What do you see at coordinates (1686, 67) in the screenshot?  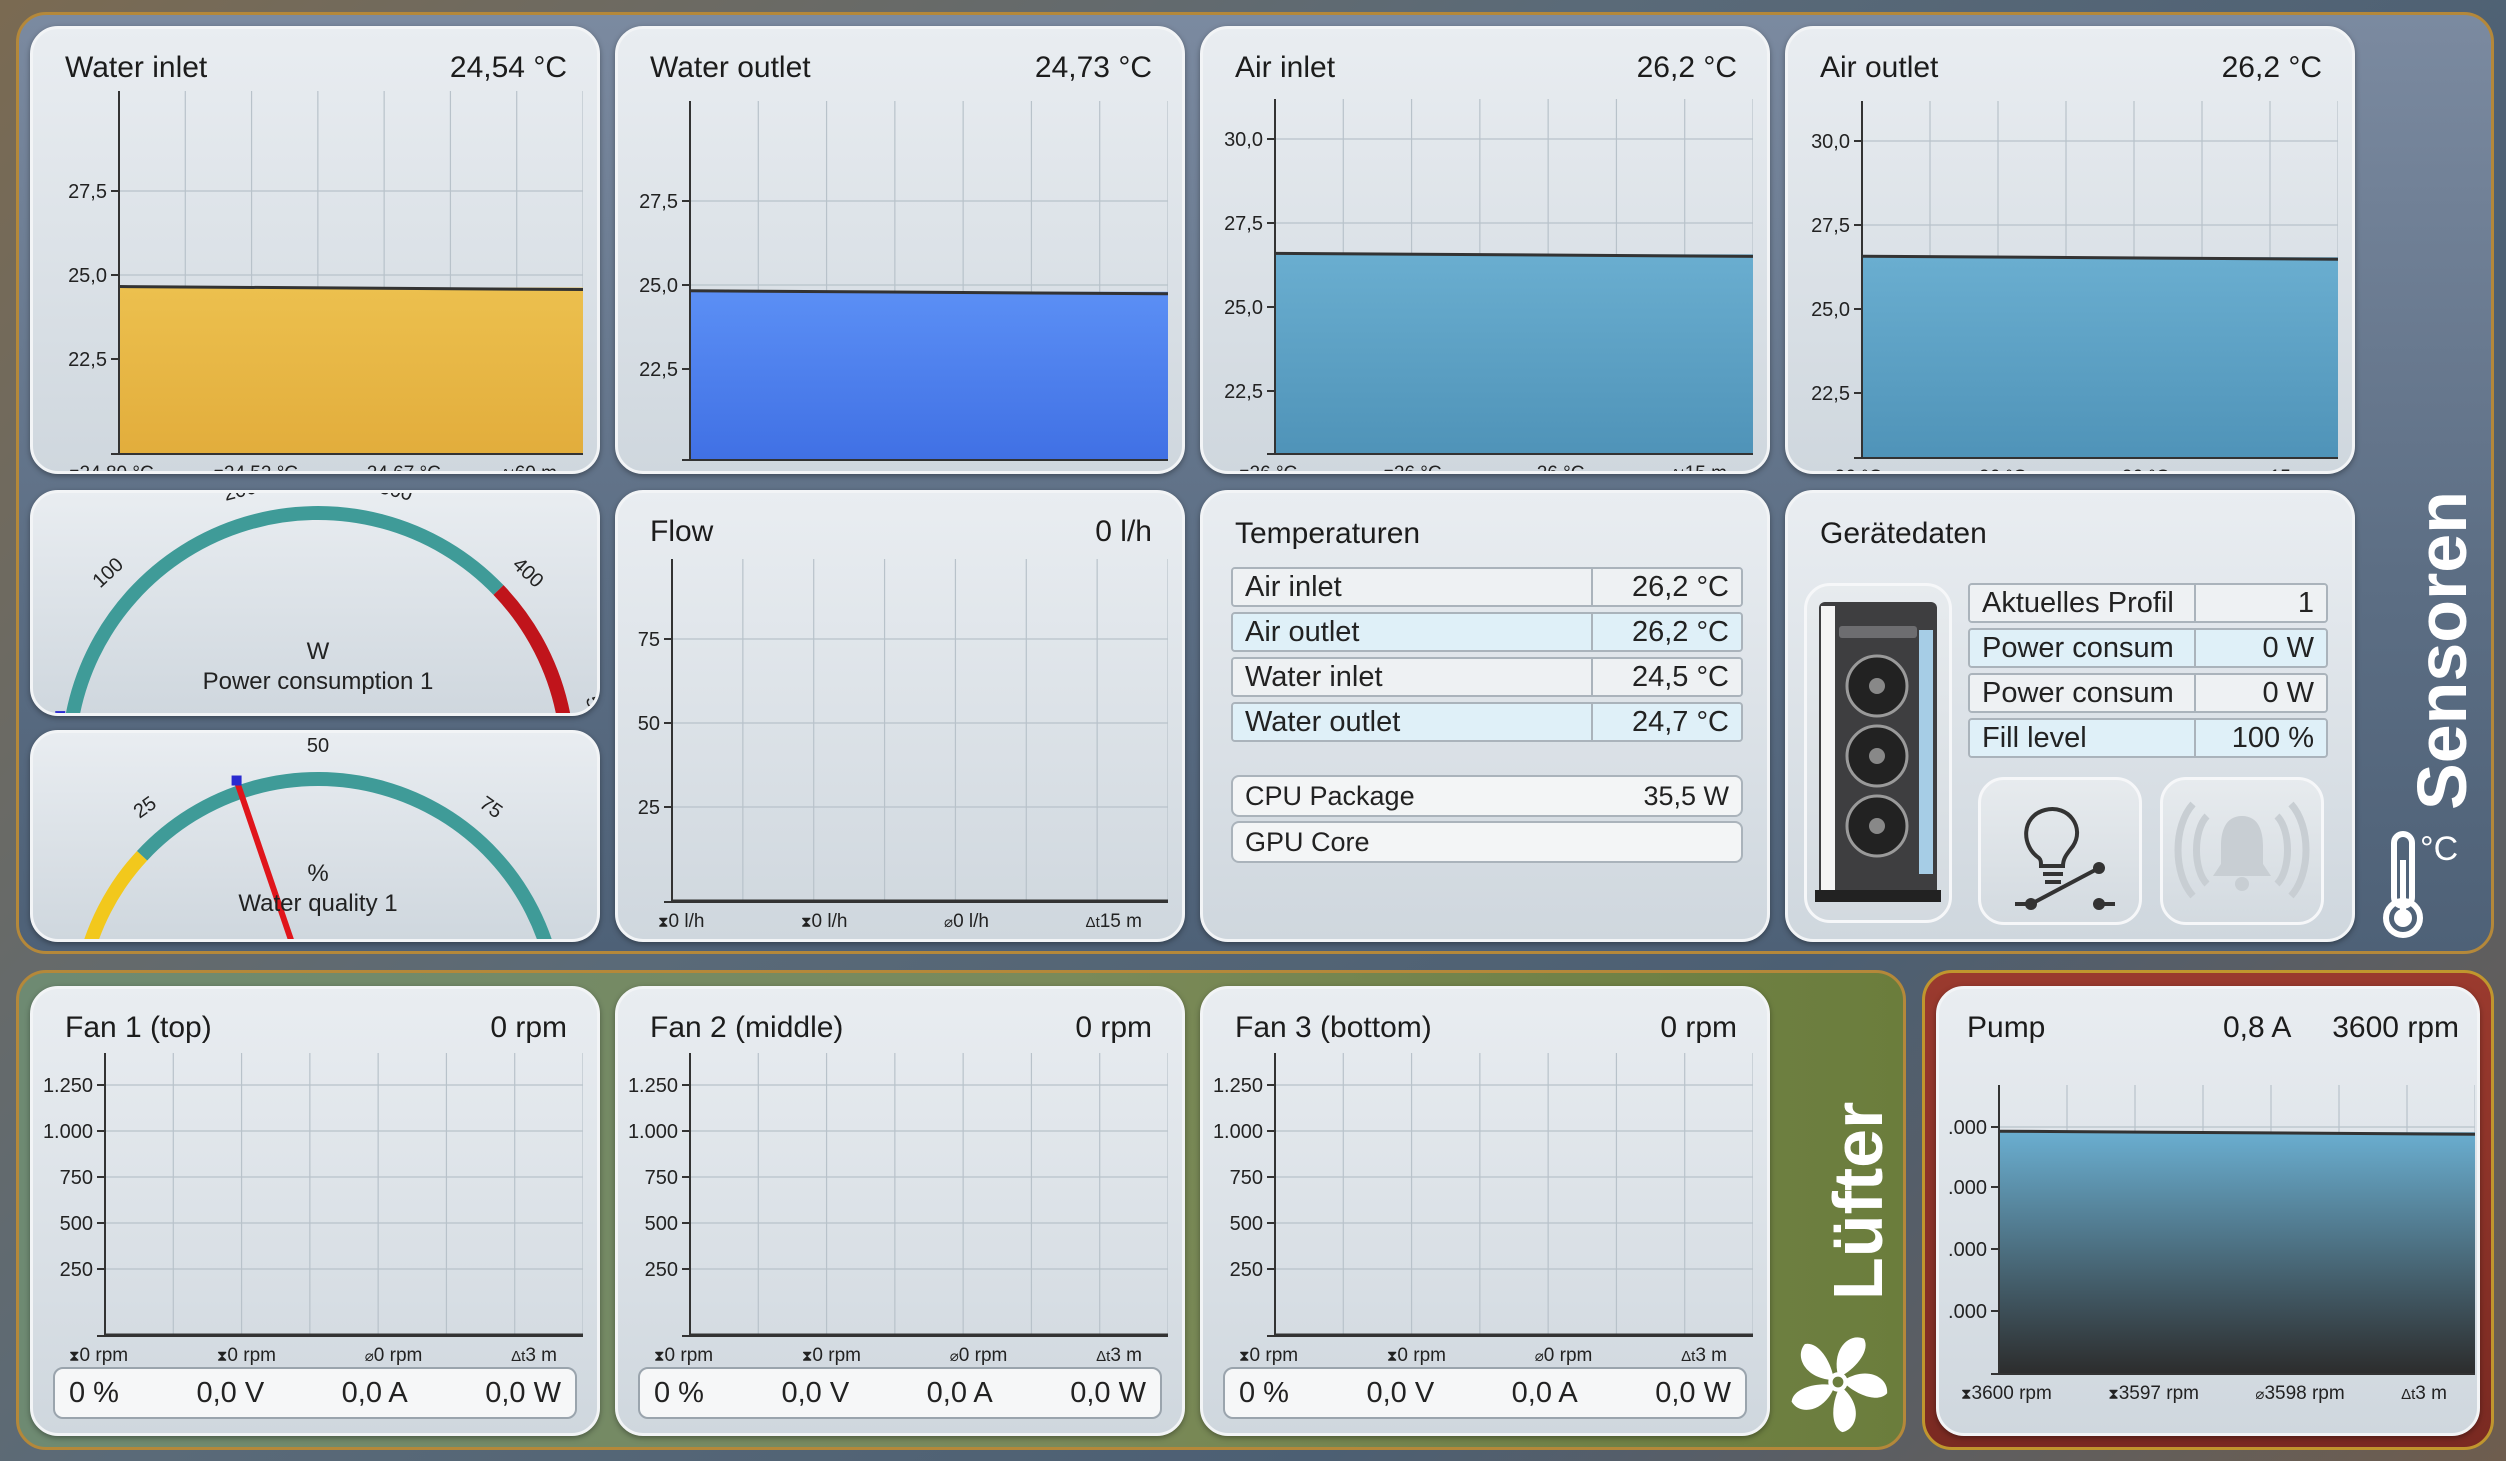 I see `panel-value: 26,2 °C` at bounding box center [1686, 67].